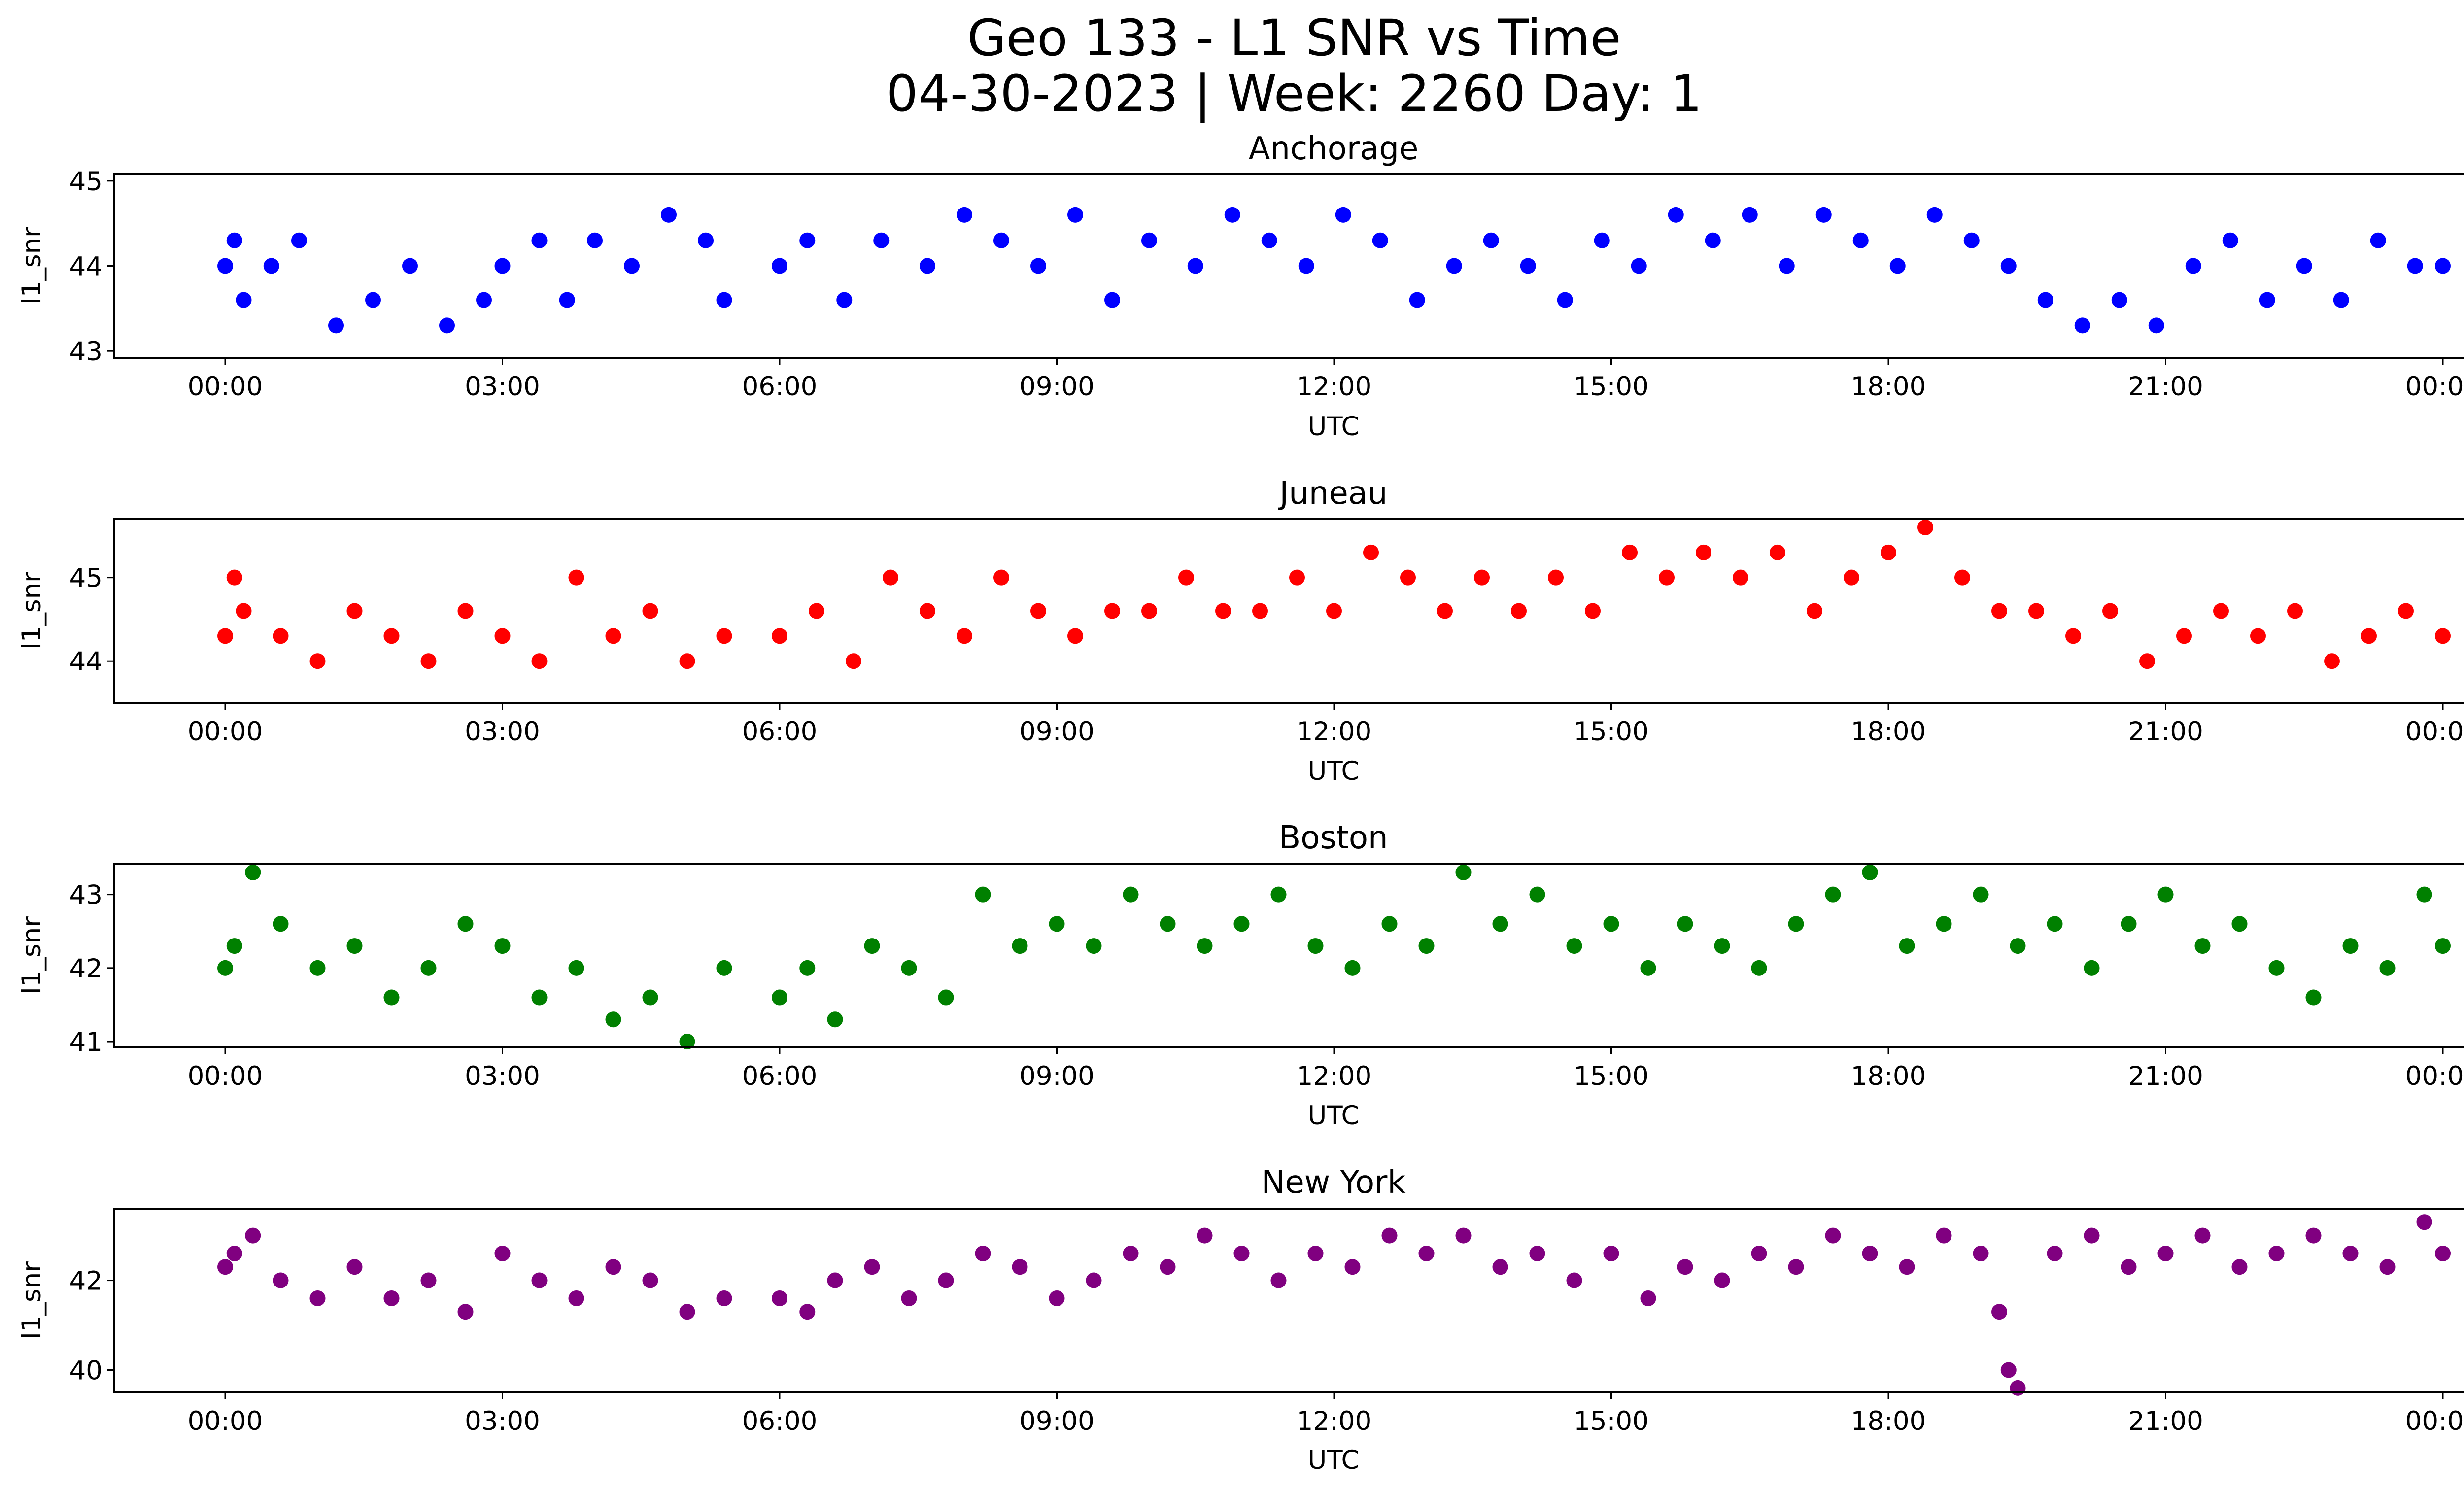  I want to click on y-axis-label: l1_snr, so click(32, 266).